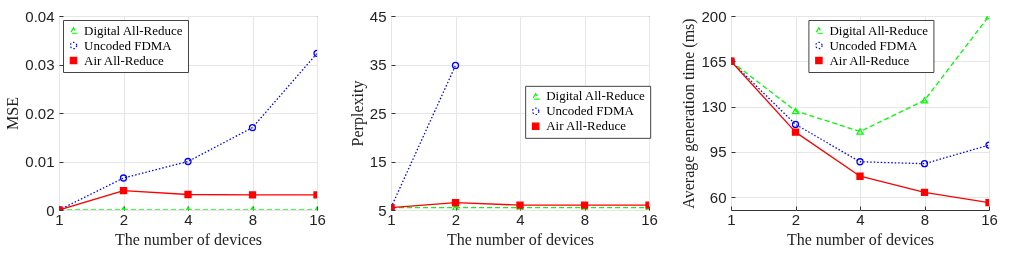  I want to click on y-axis-title: MSE, so click(13, 113).